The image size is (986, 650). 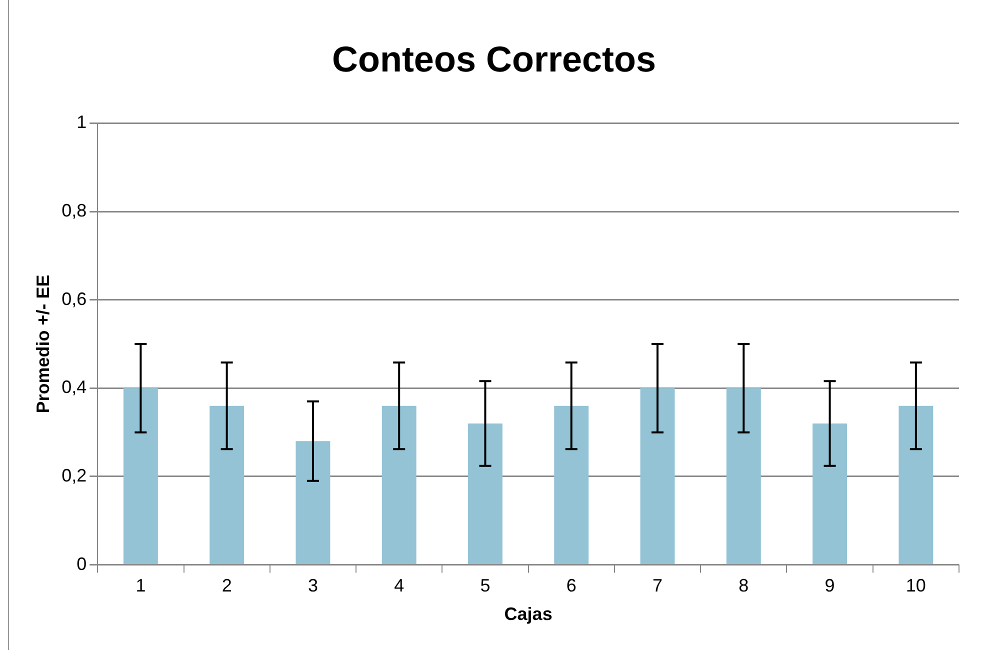 What do you see at coordinates (571, 586) in the screenshot?
I see `x-tick-label: 6` at bounding box center [571, 586].